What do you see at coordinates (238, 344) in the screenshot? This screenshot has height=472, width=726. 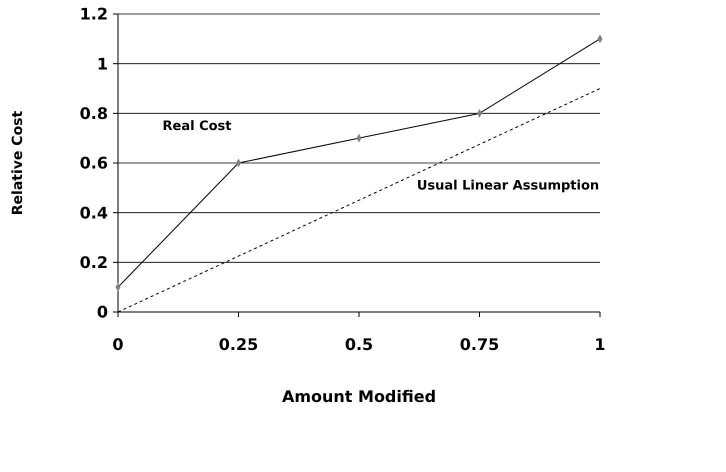 I see `x-tick-label: 0.25` at bounding box center [238, 344].